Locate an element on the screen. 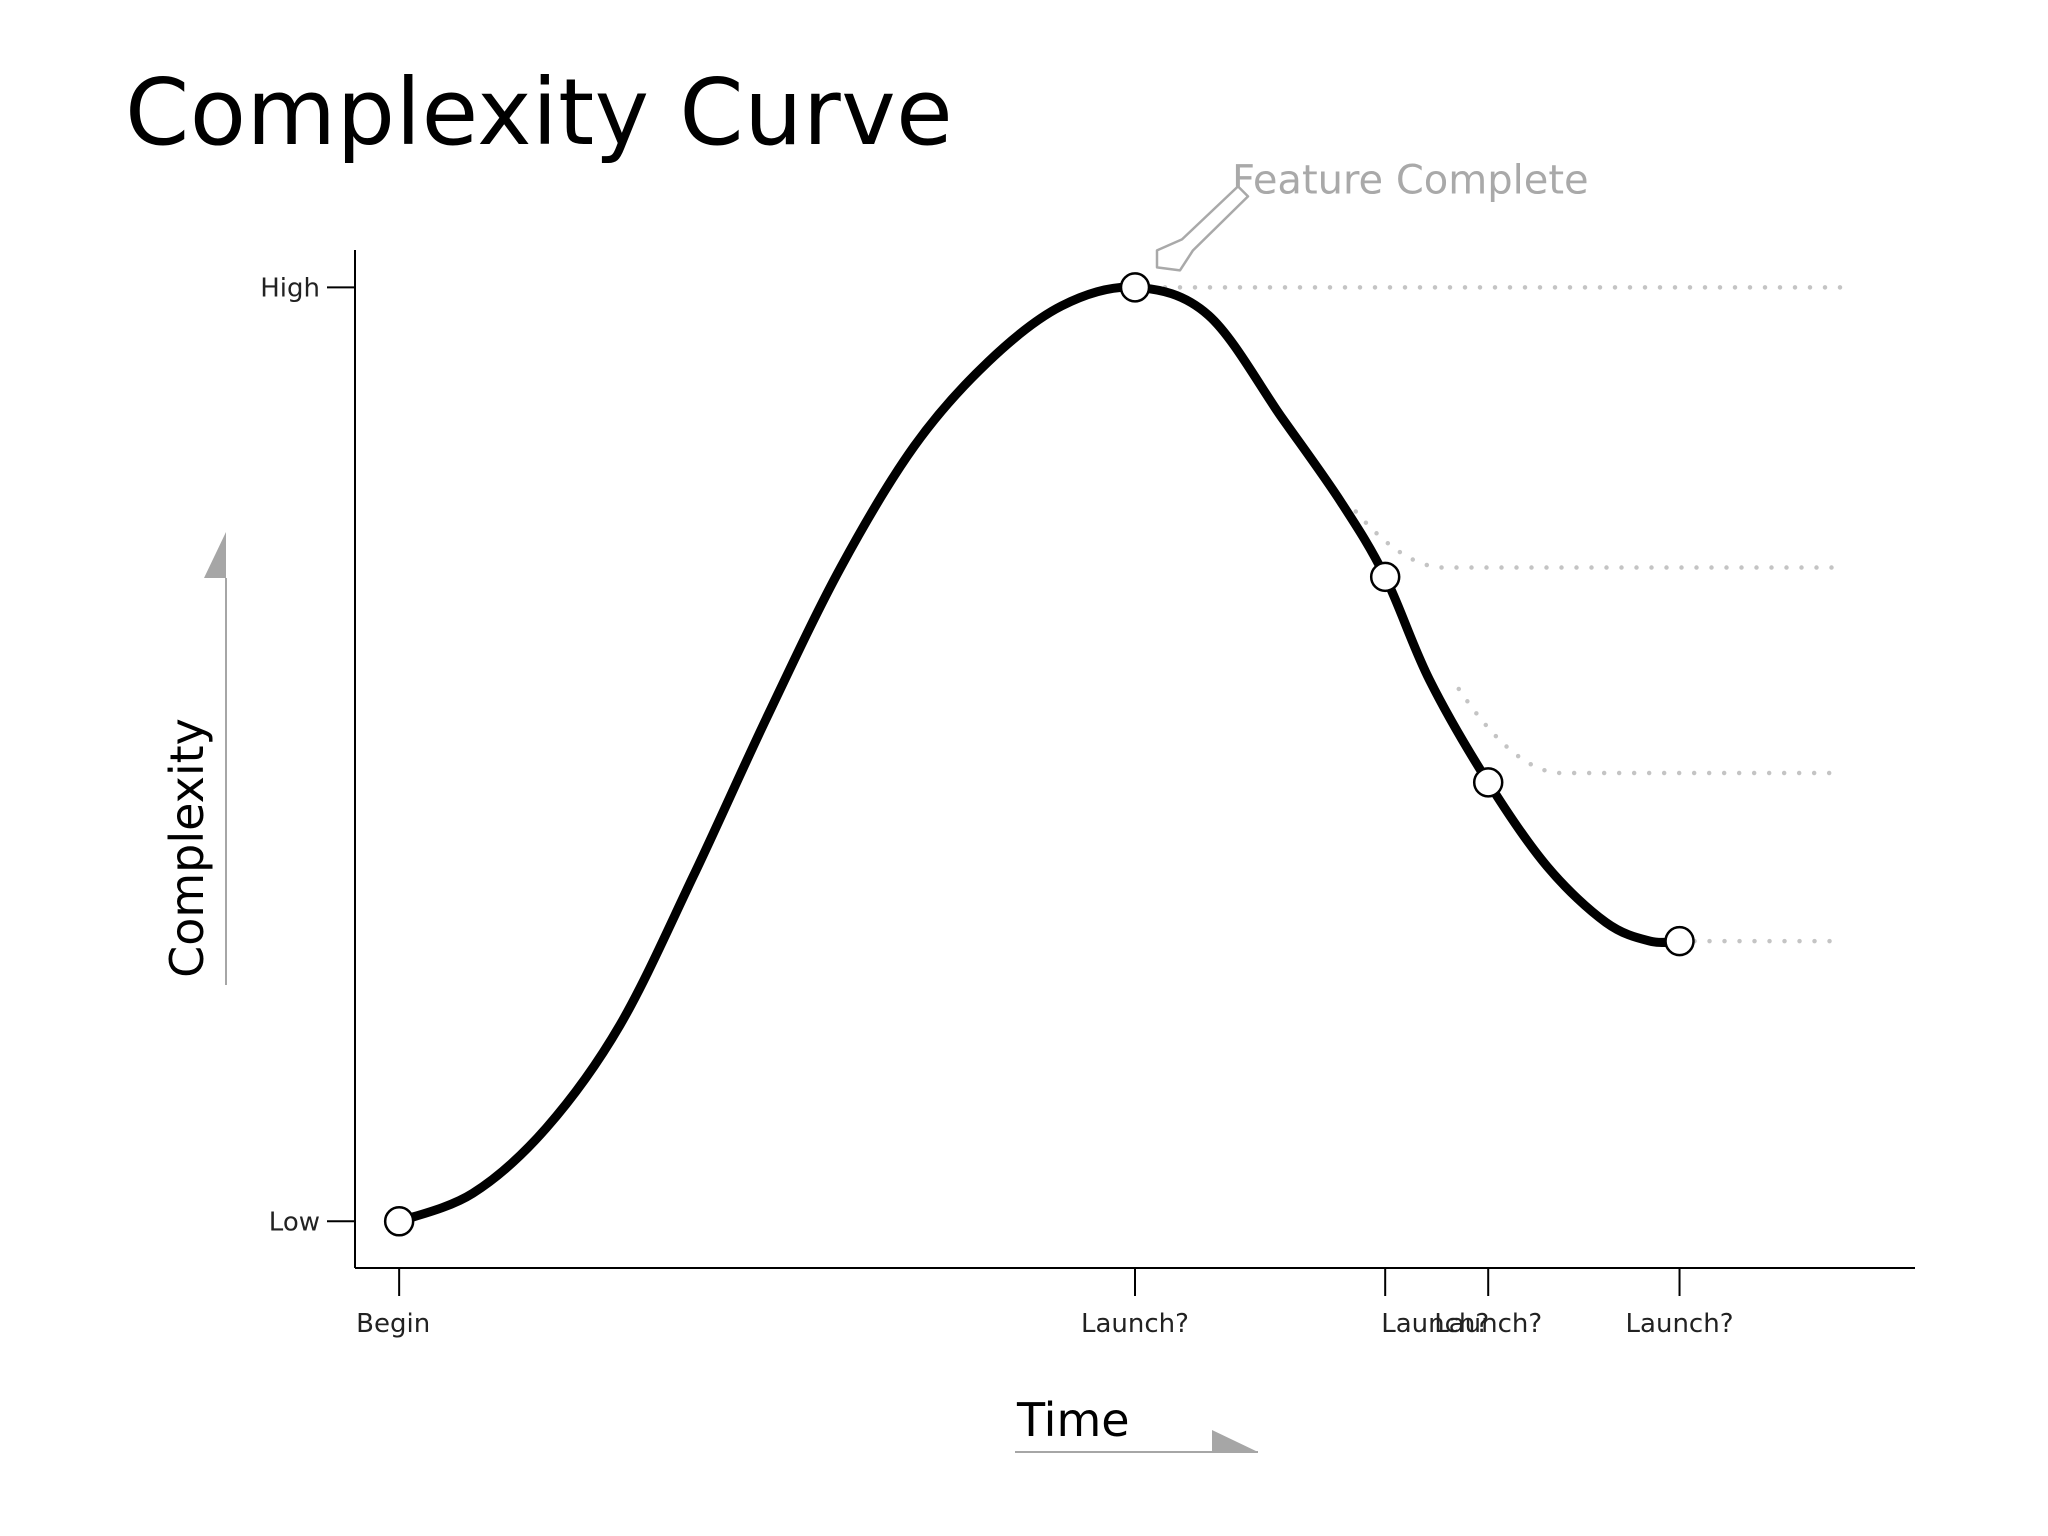  page-title: Complexity Curve is located at coordinates (539, 112).